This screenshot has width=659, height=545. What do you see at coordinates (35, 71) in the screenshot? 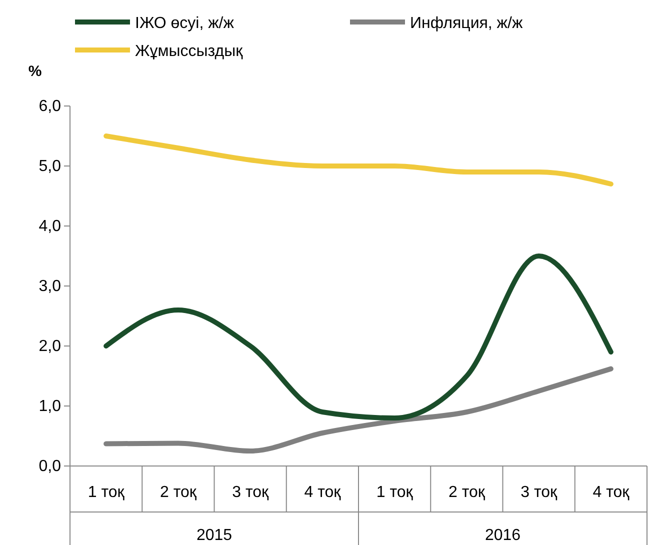
I see `y-axis-title: %` at bounding box center [35, 71].